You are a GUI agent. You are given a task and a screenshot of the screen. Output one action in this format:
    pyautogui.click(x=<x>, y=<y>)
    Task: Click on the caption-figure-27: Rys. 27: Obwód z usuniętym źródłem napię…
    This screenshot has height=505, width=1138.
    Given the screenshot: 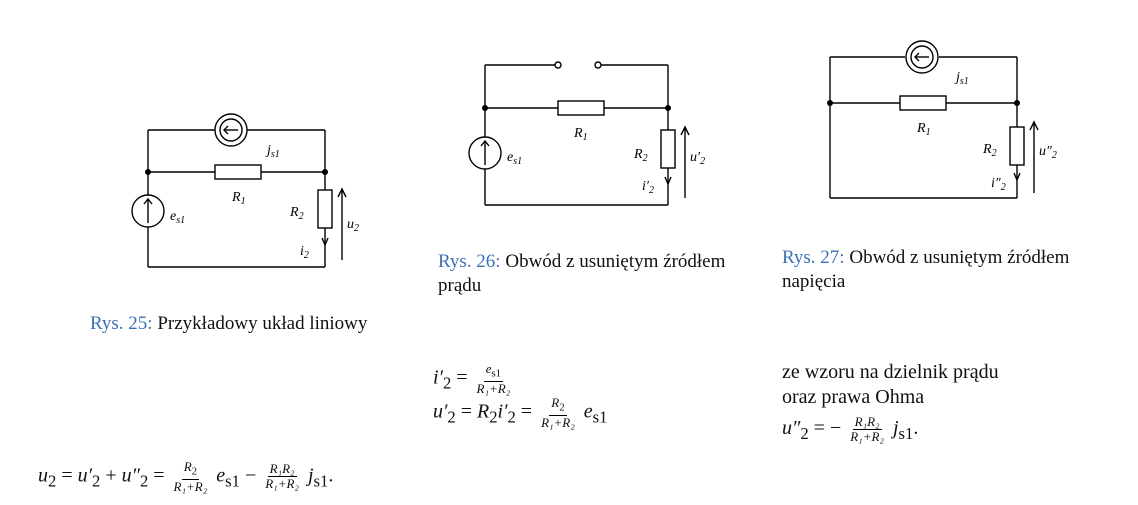 What is the action you would take?
    pyautogui.click(x=937, y=270)
    